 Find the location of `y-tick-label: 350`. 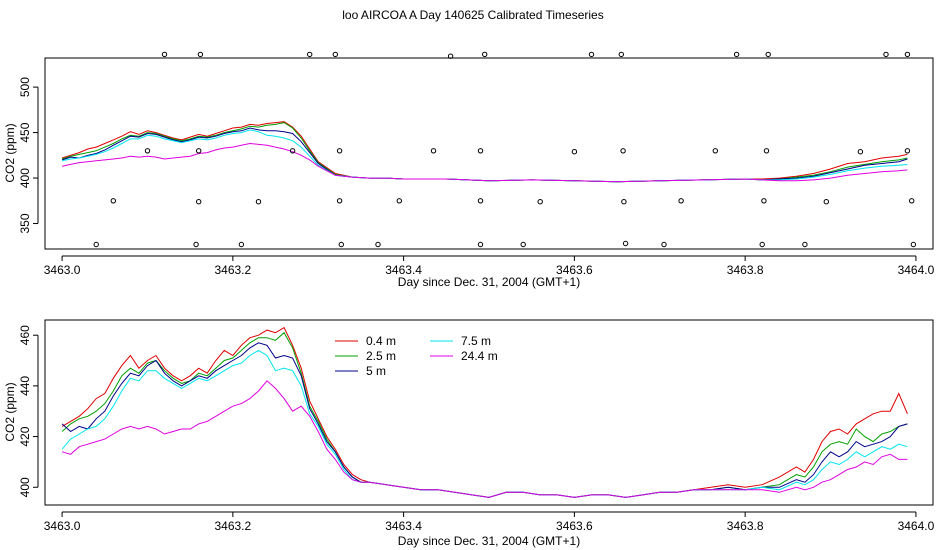

y-tick-label: 350 is located at coordinates (25, 223).